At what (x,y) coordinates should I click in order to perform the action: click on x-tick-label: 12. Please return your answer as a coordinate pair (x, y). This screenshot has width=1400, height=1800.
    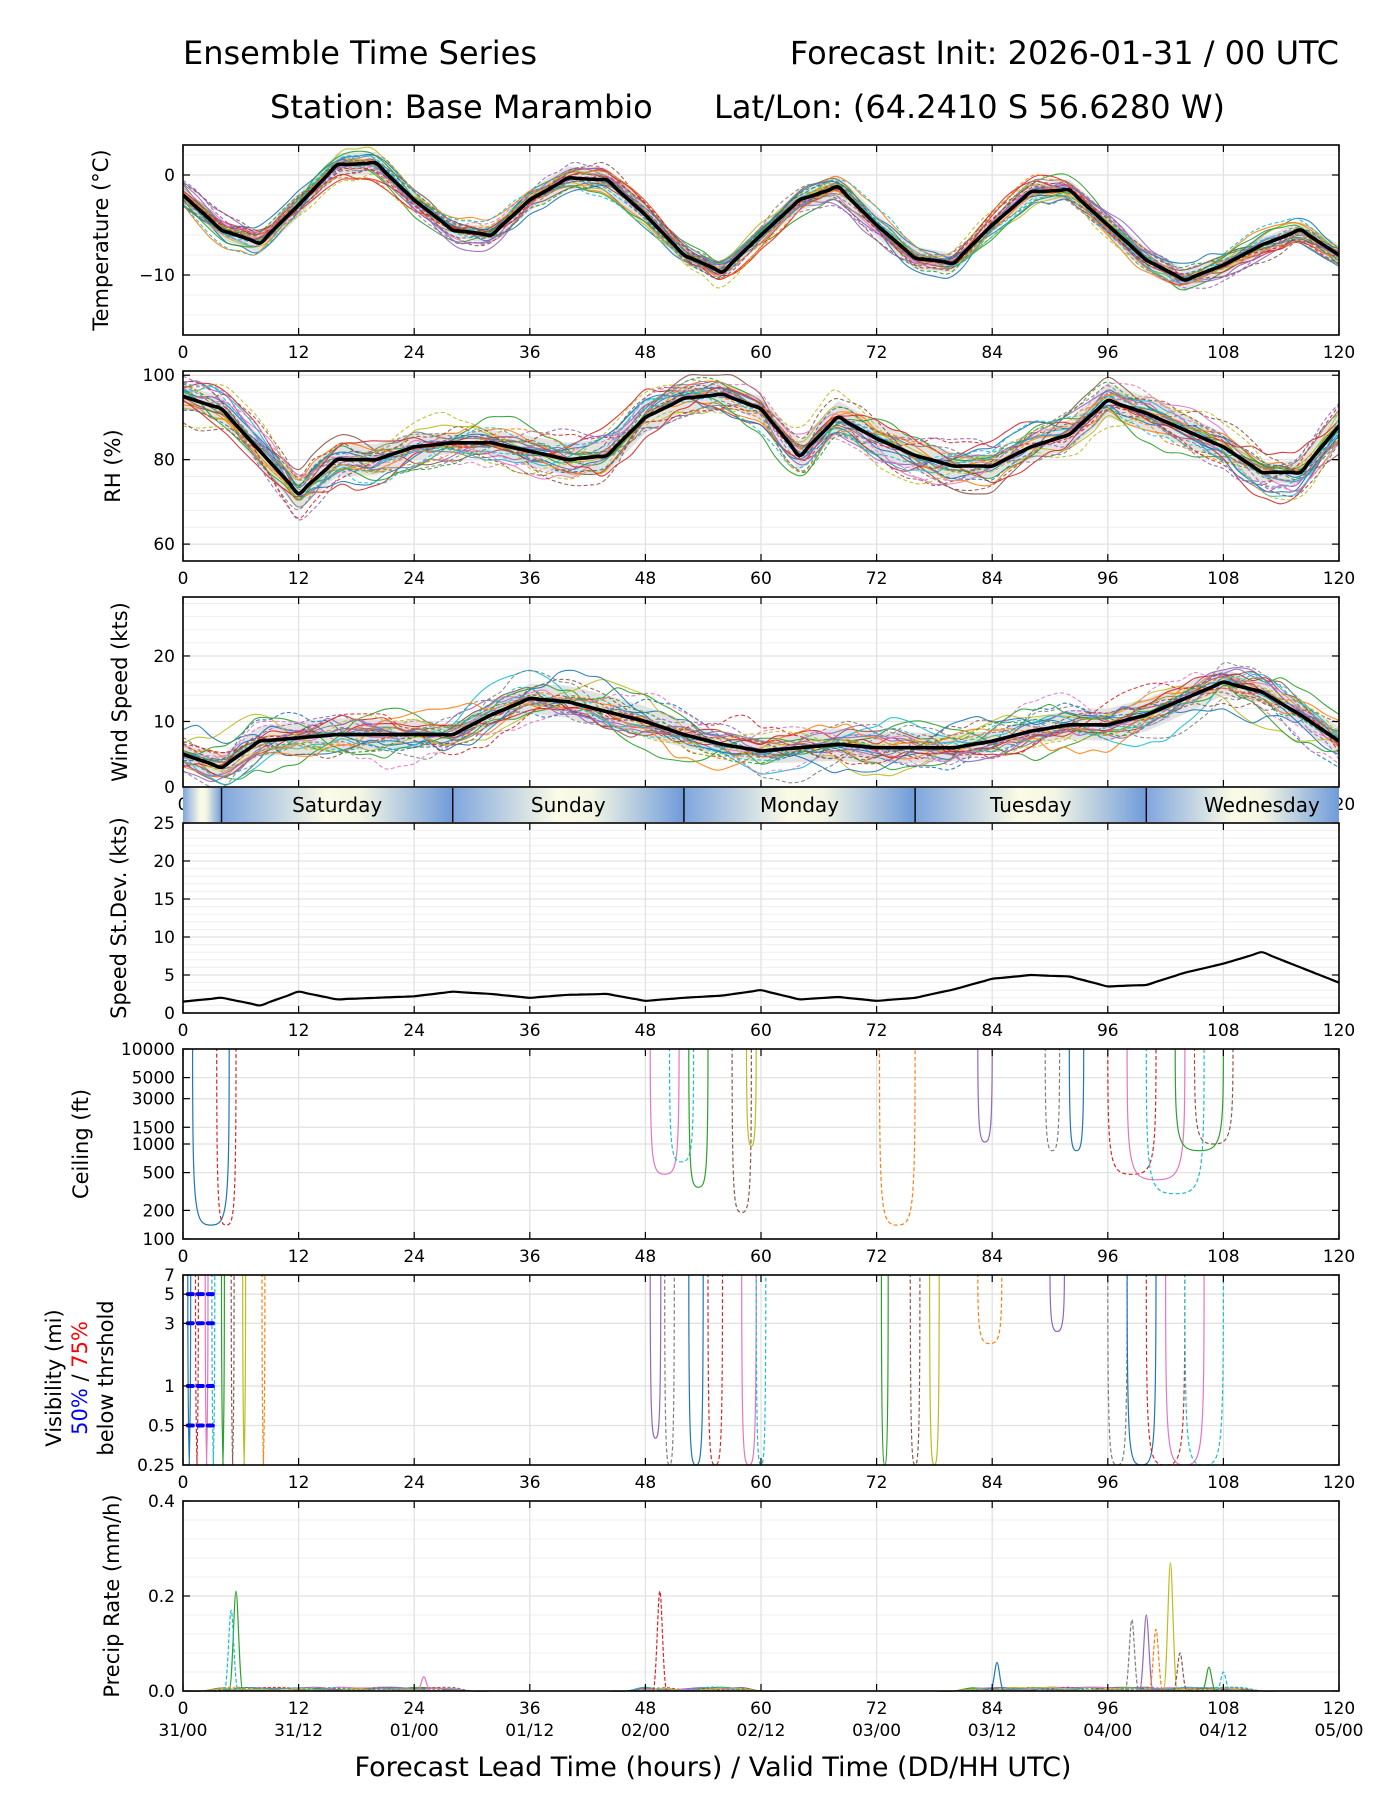
    Looking at the image, I should click on (299, 1031).